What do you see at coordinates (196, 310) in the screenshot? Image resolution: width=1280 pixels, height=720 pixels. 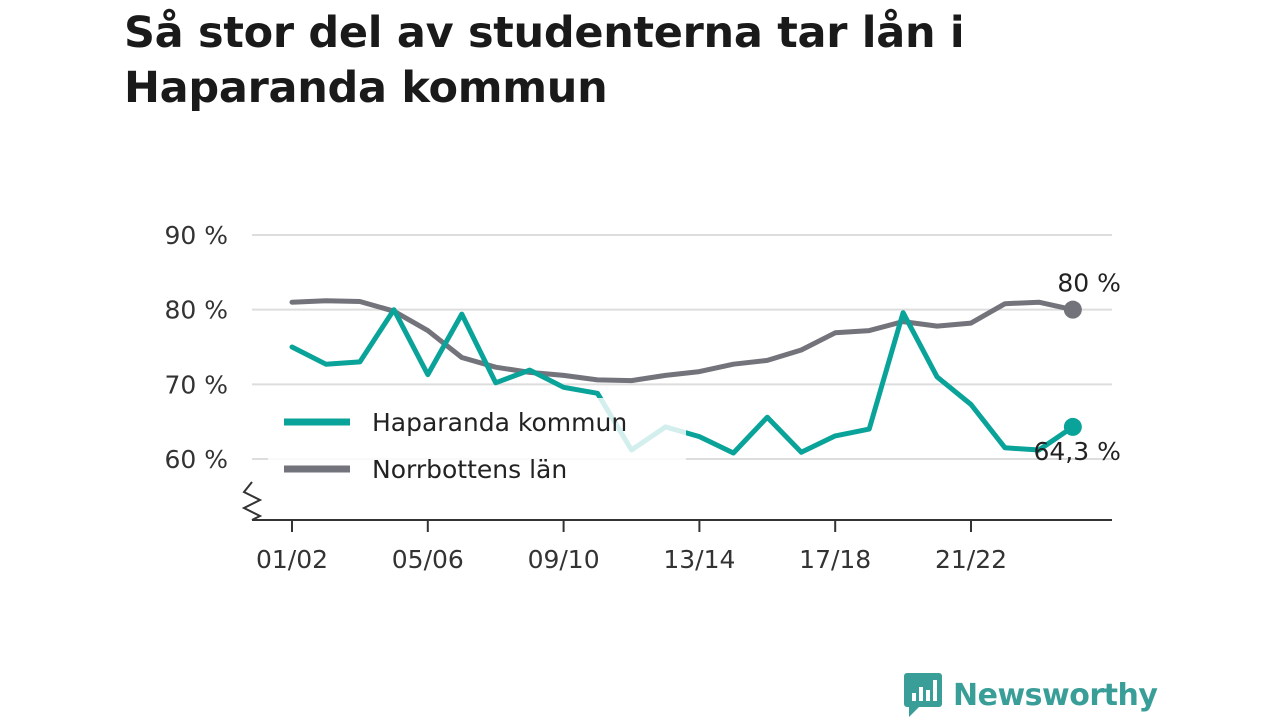 I see `y-tick-label: 80 %` at bounding box center [196, 310].